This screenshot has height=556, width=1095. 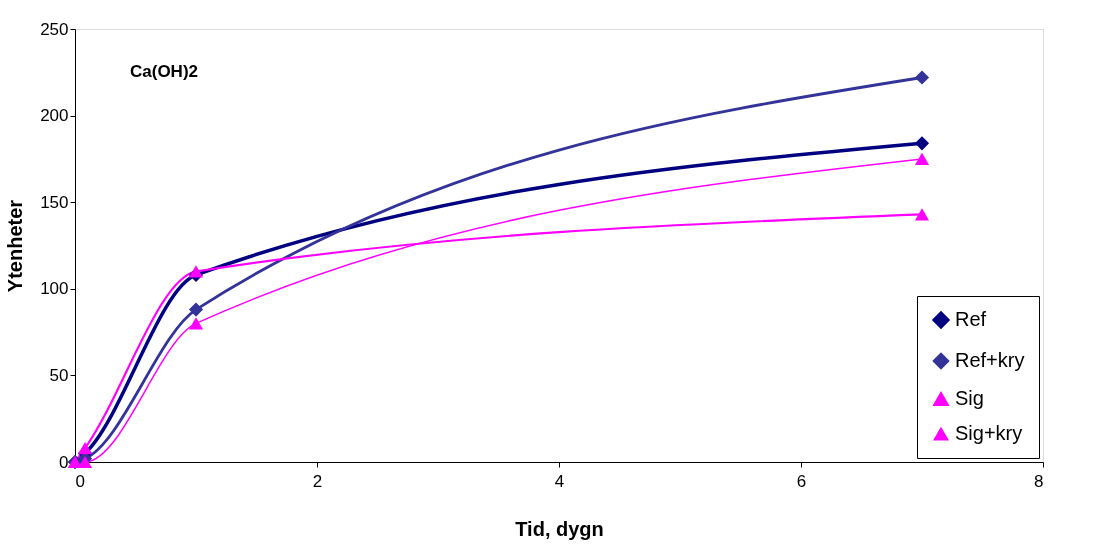 I want to click on y-tick-label: 100, so click(x=54, y=289).